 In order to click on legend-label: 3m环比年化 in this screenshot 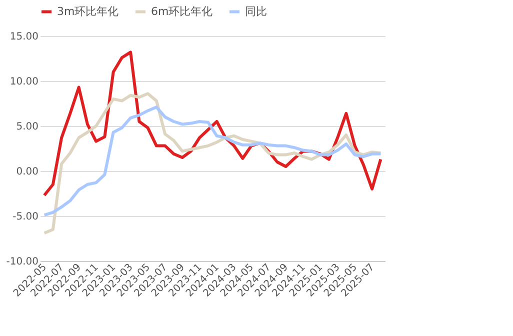, I will do `click(88, 11)`.